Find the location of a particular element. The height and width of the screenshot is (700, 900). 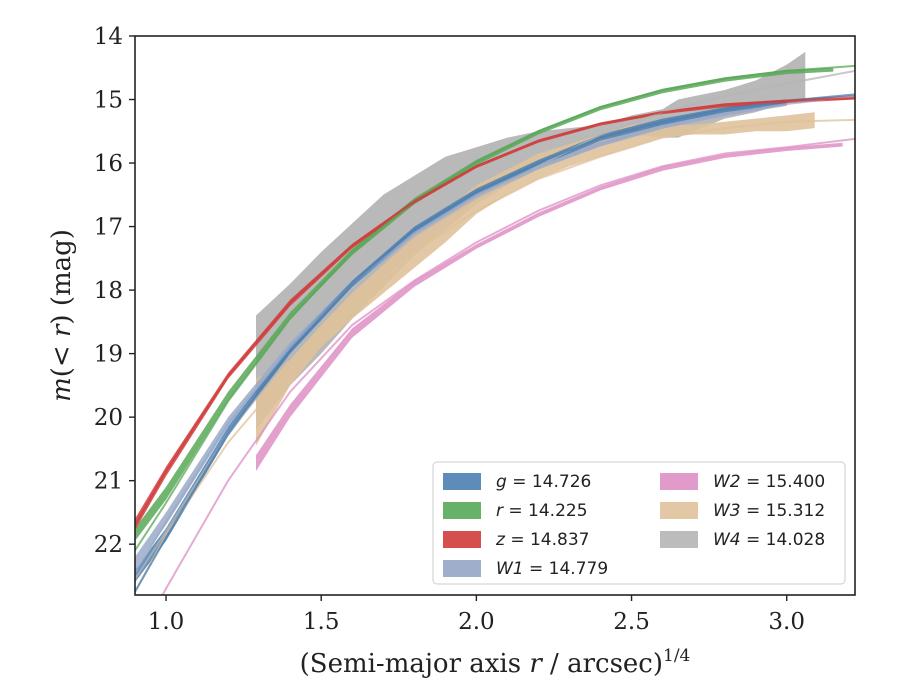

y-tick-label: 20 is located at coordinates (108, 418).